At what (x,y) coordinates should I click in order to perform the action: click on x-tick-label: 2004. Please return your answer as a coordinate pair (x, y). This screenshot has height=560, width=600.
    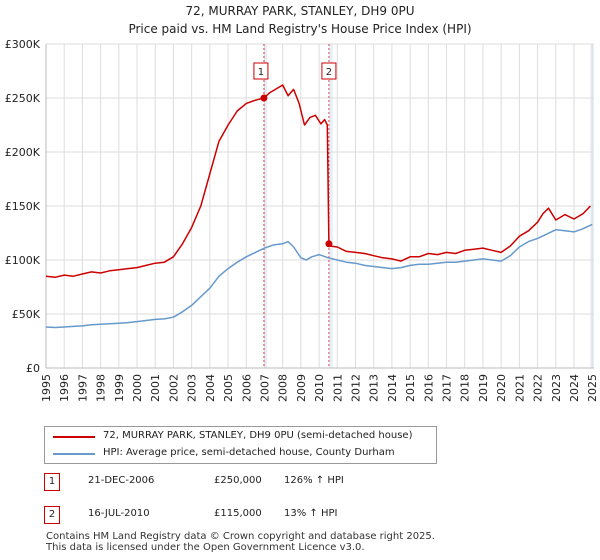
    Looking at the image, I should click on (210, 388).